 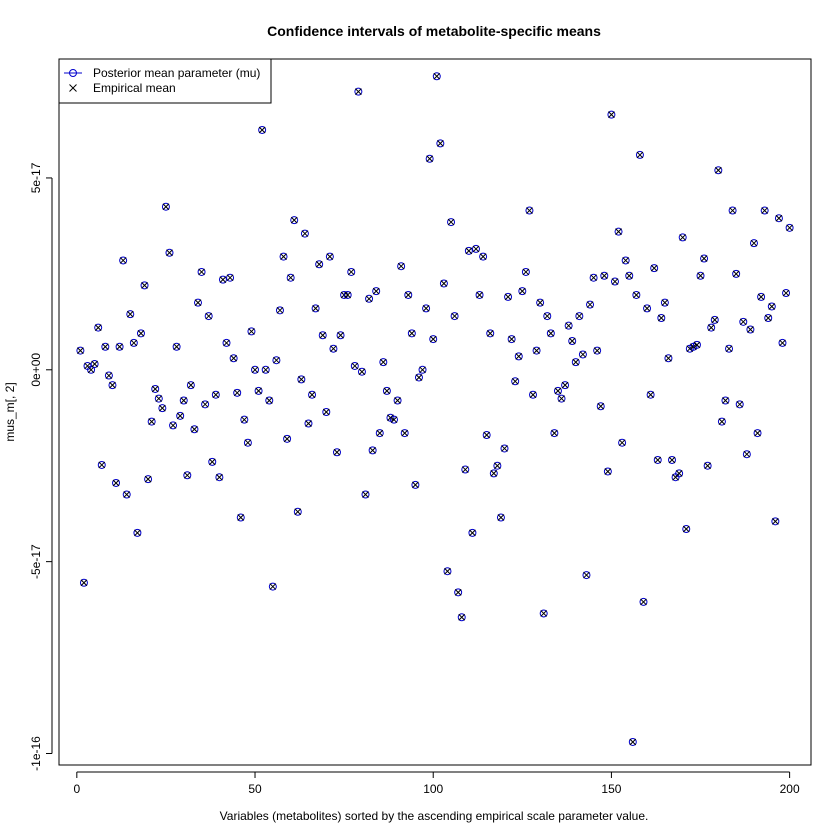 What do you see at coordinates (790, 789) in the screenshot?
I see `x-tick-label: 200` at bounding box center [790, 789].